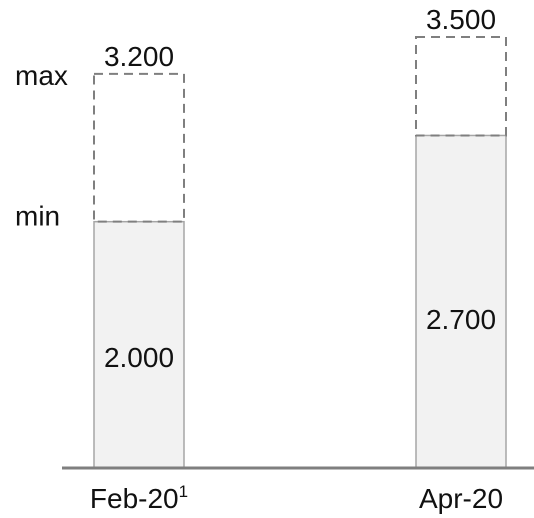 This screenshot has height=518, width=534. I want to click on value-label-max: 3.500, so click(461, 19).